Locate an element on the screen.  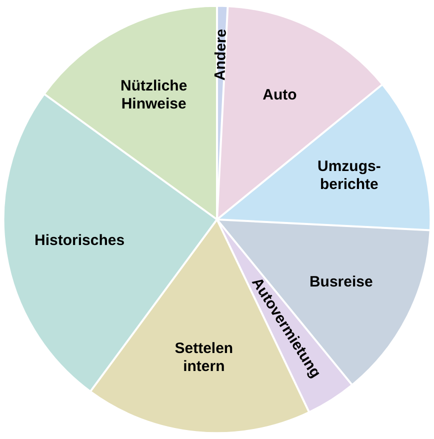
slice-label: Historisches is located at coordinates (79, 240).